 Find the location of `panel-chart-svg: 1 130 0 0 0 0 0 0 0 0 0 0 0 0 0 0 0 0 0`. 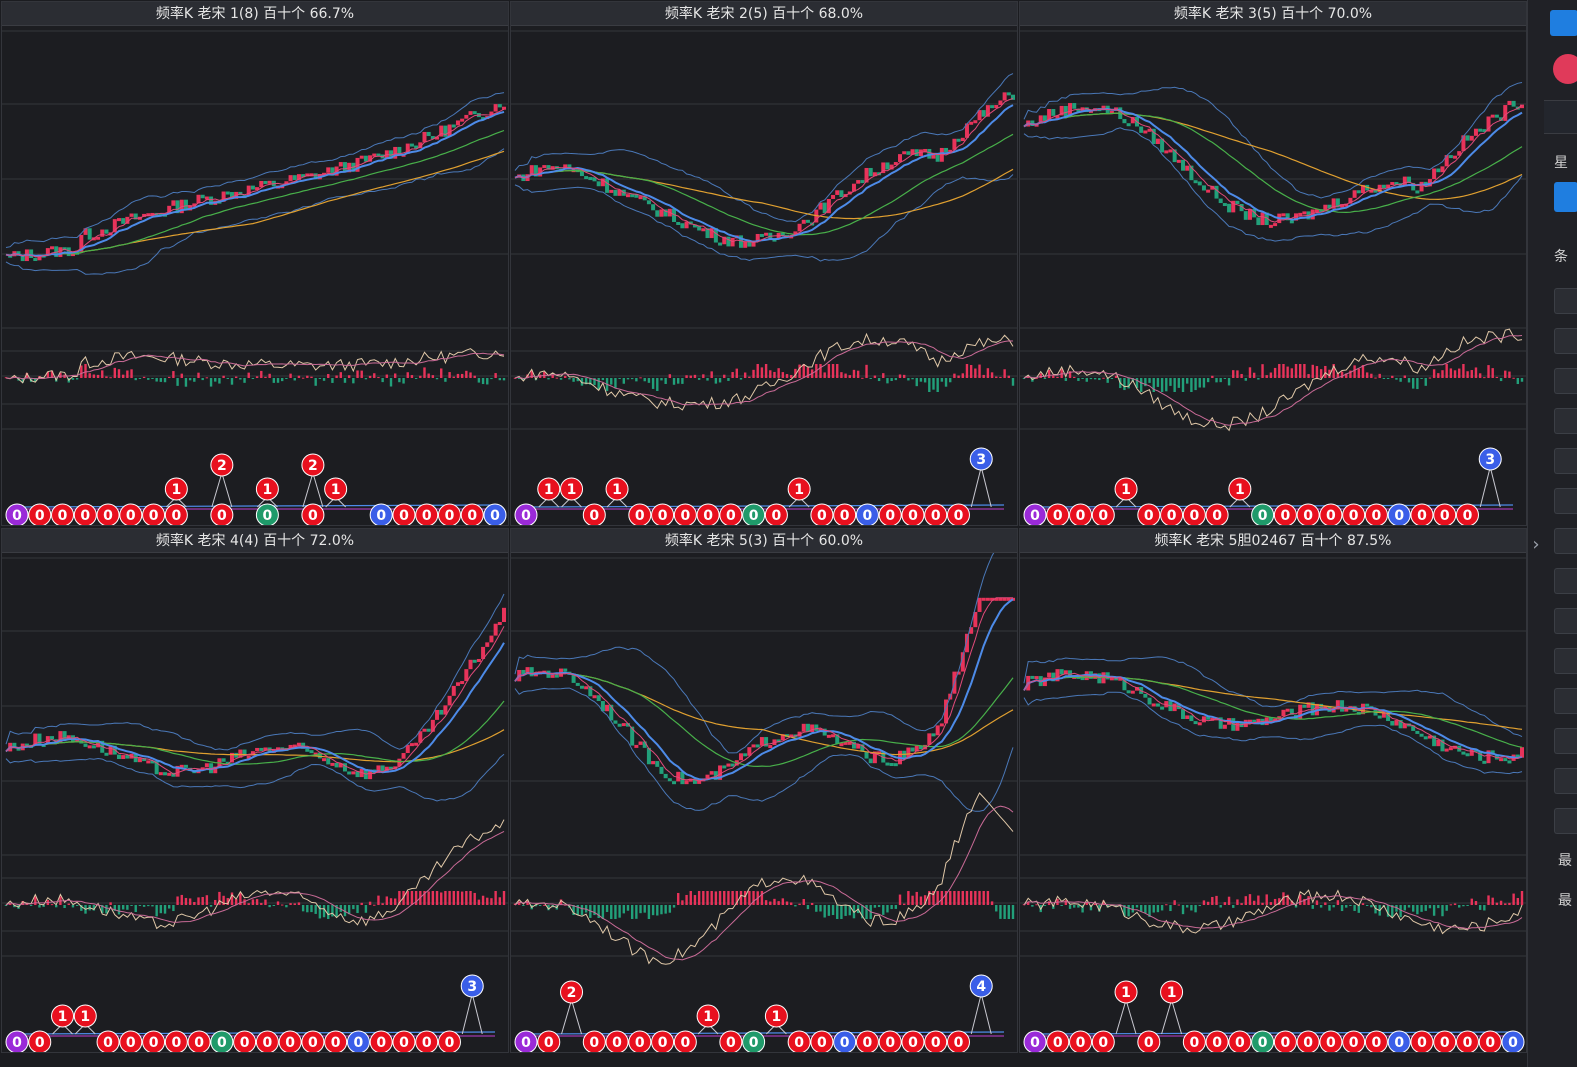

panel-chart-svg: 1 130 0 0 0 0 0 0 0 0 0 0 0 0 0 0 0 0 0 is located at coordinates (1273, 277).